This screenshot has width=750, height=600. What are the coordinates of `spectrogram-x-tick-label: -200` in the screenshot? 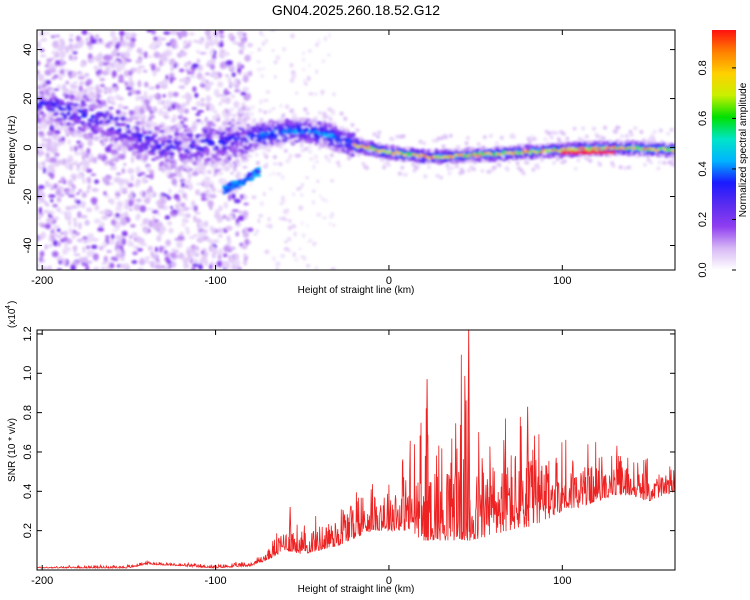 It's located at (42, 281).